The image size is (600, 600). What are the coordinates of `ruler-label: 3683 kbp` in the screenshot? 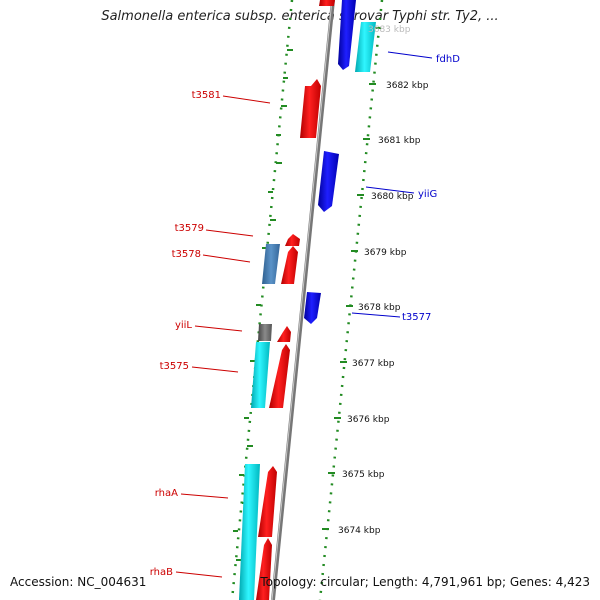 It's located at (389, 30).